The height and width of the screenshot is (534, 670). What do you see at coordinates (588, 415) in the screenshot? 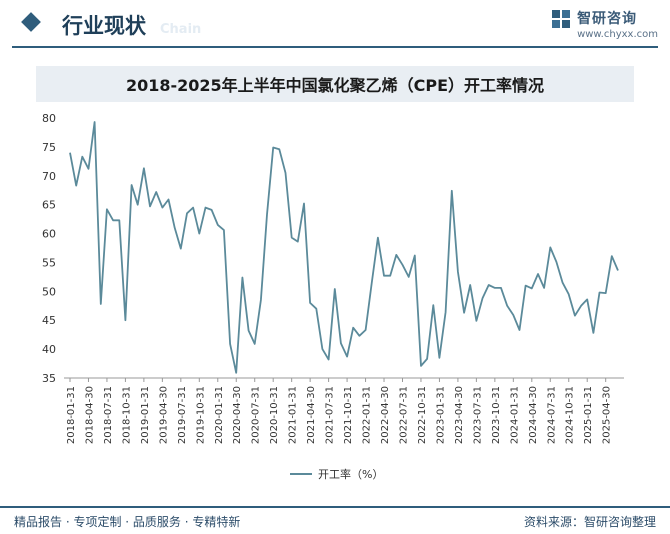
I see `x-tick-label: 2025-01-31` at bounding box center [588, 415].